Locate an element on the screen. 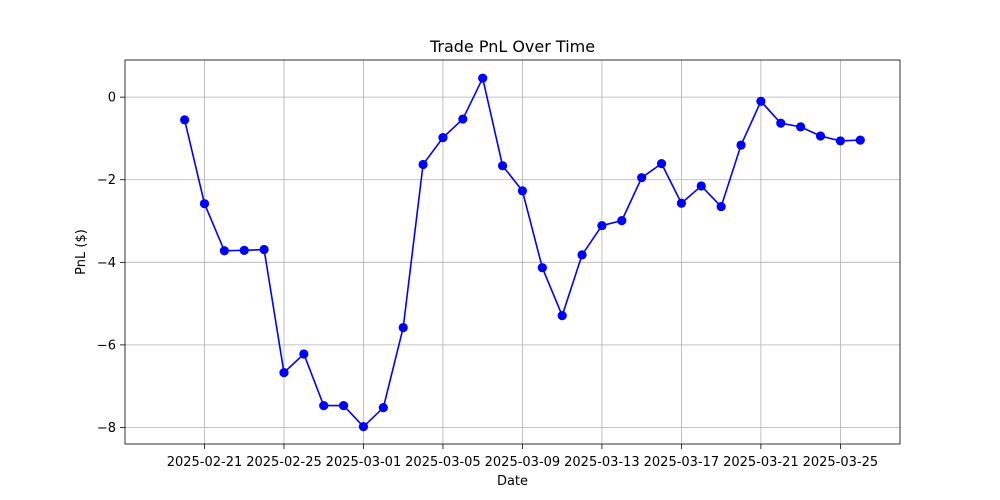  y-axis-label: PnL ($) is located at coordinates (81, 252).